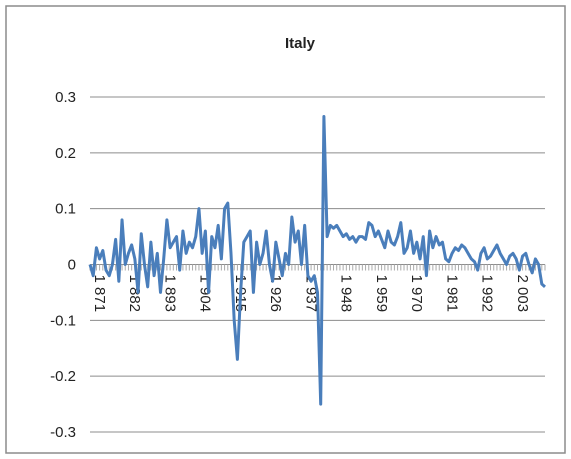 This screenshot has width=571, height=459. What do you see at coordinates (65, 97) in the screenshot?
I see `y-tick-label: 0.3` at bounding box center [65, 97].